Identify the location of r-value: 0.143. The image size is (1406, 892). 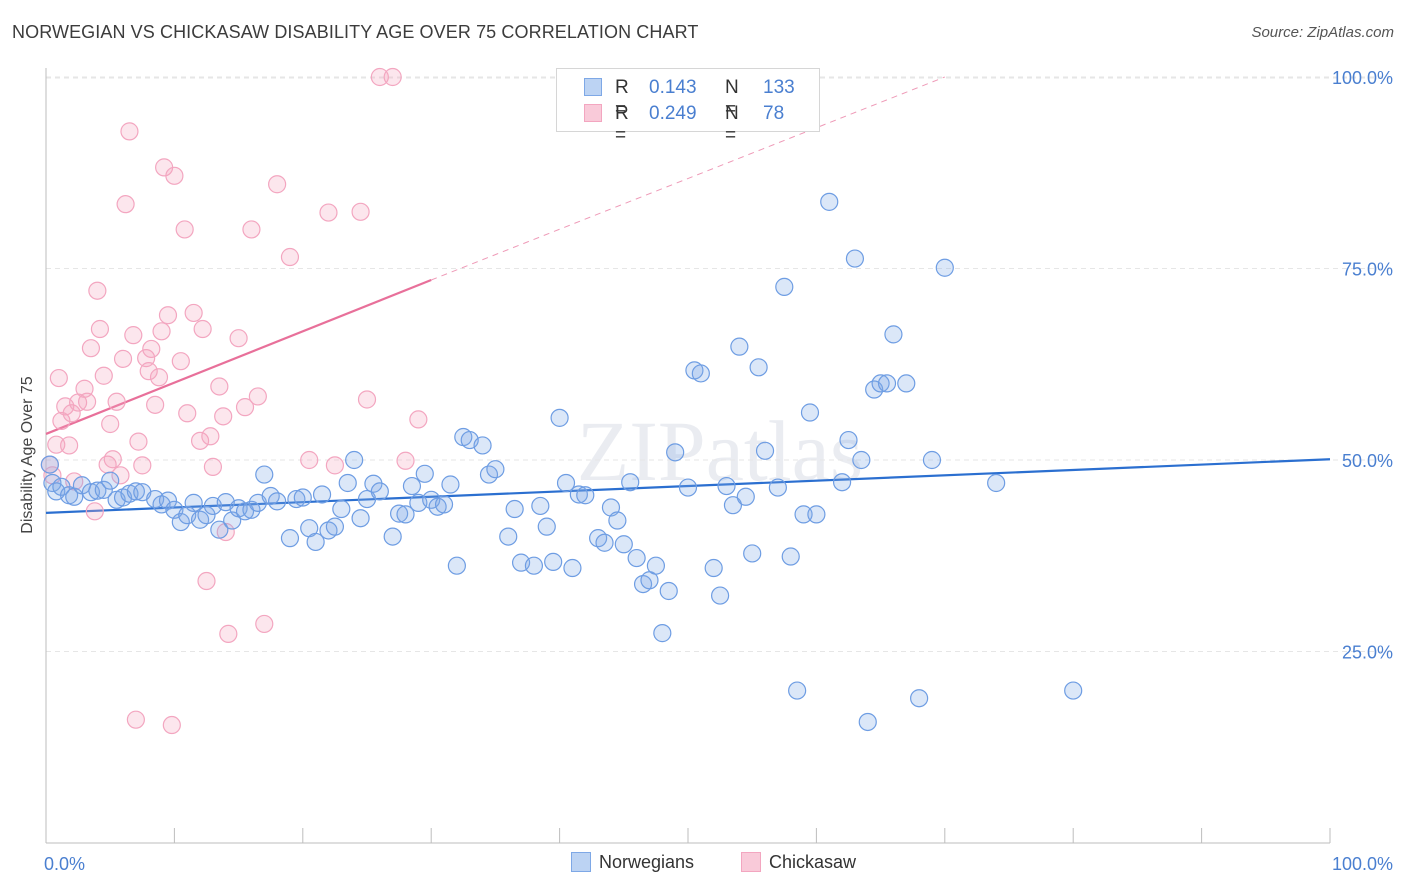
(673, 87).